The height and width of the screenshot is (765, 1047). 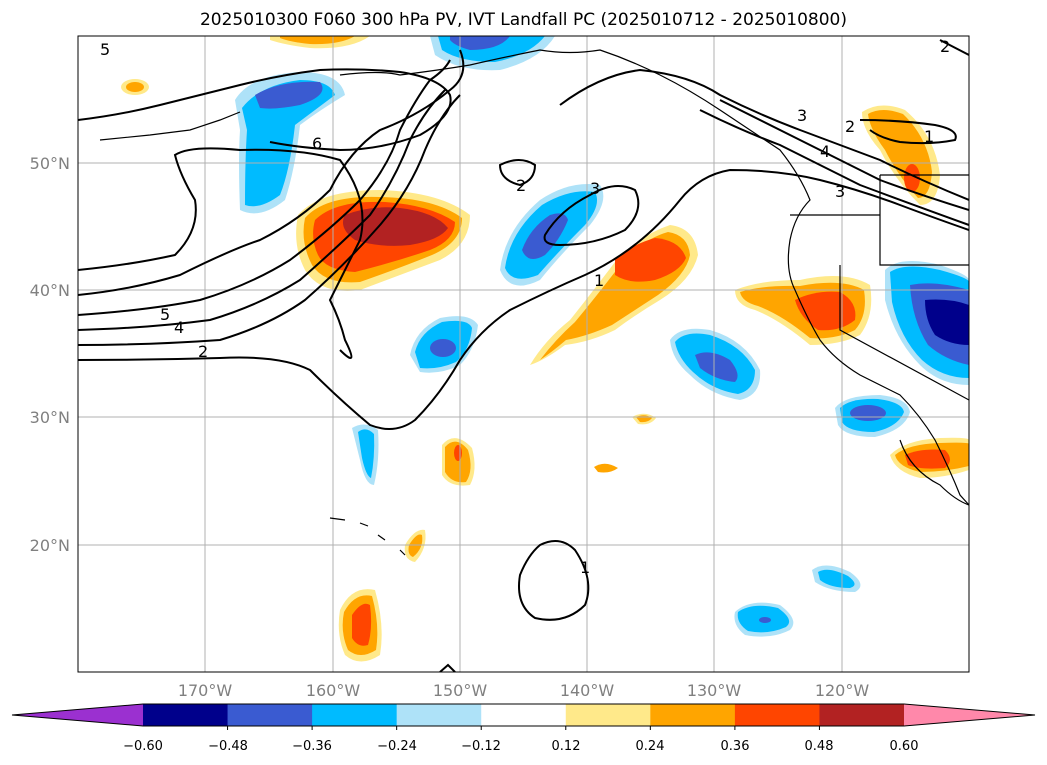 What do you see at coordinates (460, 690) in the screenshot?
I see `lon-label: 150°W` at bounding box center [460, 690].